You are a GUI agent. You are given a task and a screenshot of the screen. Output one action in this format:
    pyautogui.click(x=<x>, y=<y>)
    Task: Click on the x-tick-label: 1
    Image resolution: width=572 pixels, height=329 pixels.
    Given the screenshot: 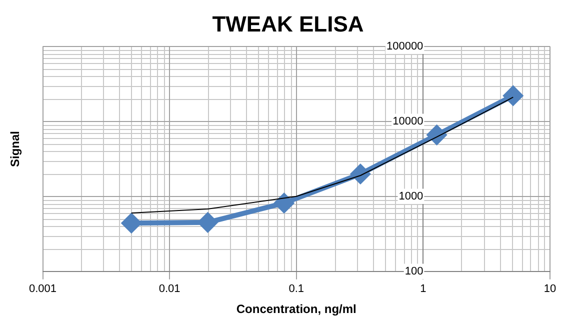 What is the action you would take?
    pyautogui.click(x=423, y=289)
    